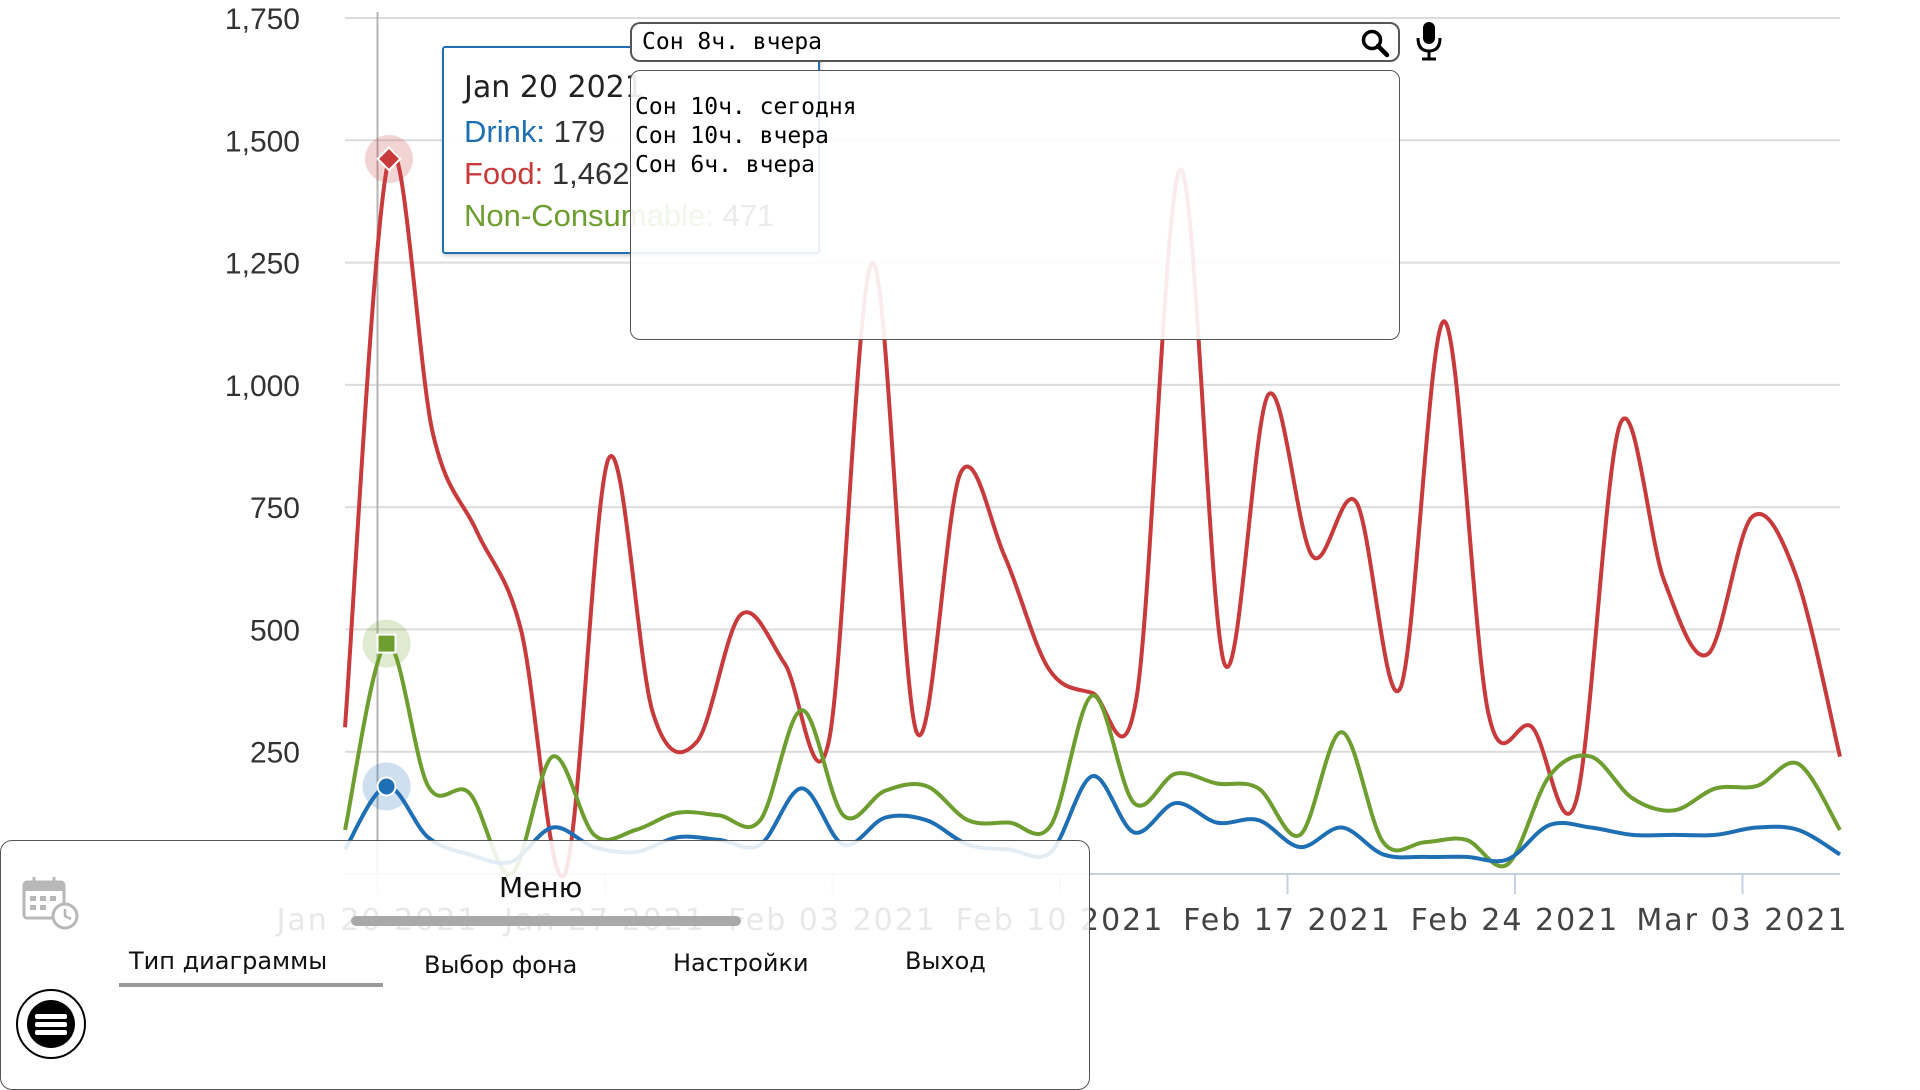 The width and height of the screenshot is (1920, 1090). Describe the element at coordinates (1375, 43) in the screenshot. I see `search-icon` at that location.